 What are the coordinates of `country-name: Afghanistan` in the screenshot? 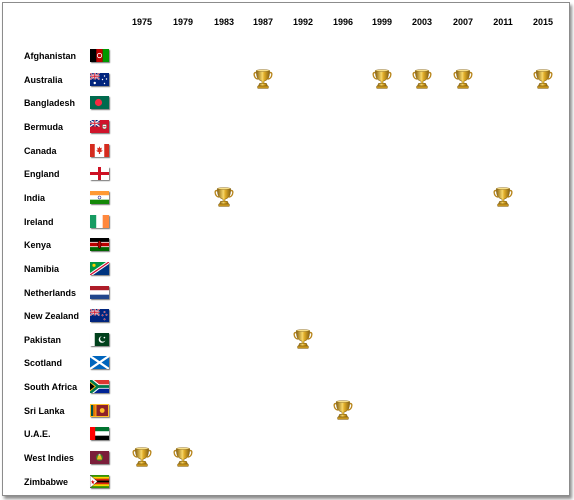 It's located at (50, 56).